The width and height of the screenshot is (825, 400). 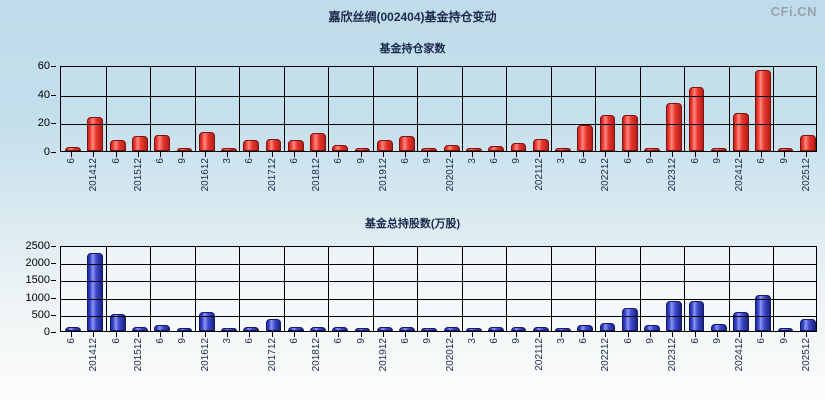 I want to click on y-axis-tick-label: 500, so click(x=40, y=314).